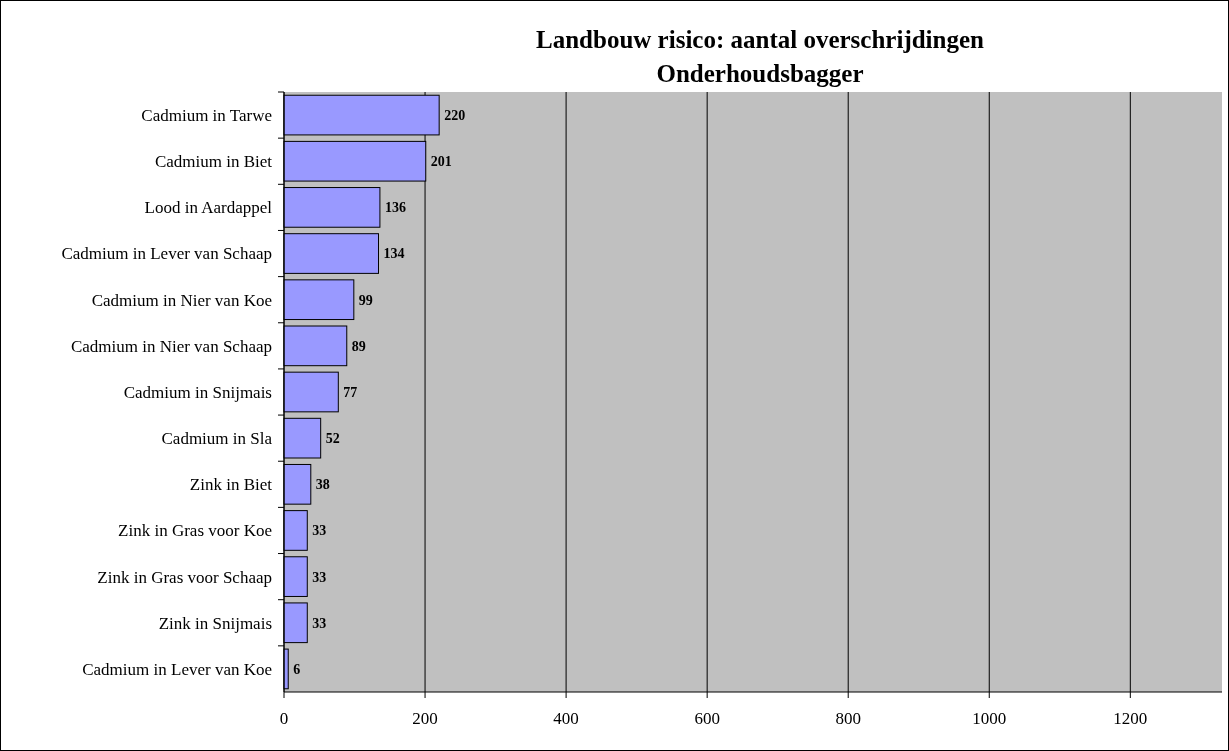 This screenshot has width=1229, height=751. What do you see at coordinates (171, 346) in the screenshot?
I see `y-tick-label: Cadmium in Nier van Schaap` at bounding box center [171, 346].